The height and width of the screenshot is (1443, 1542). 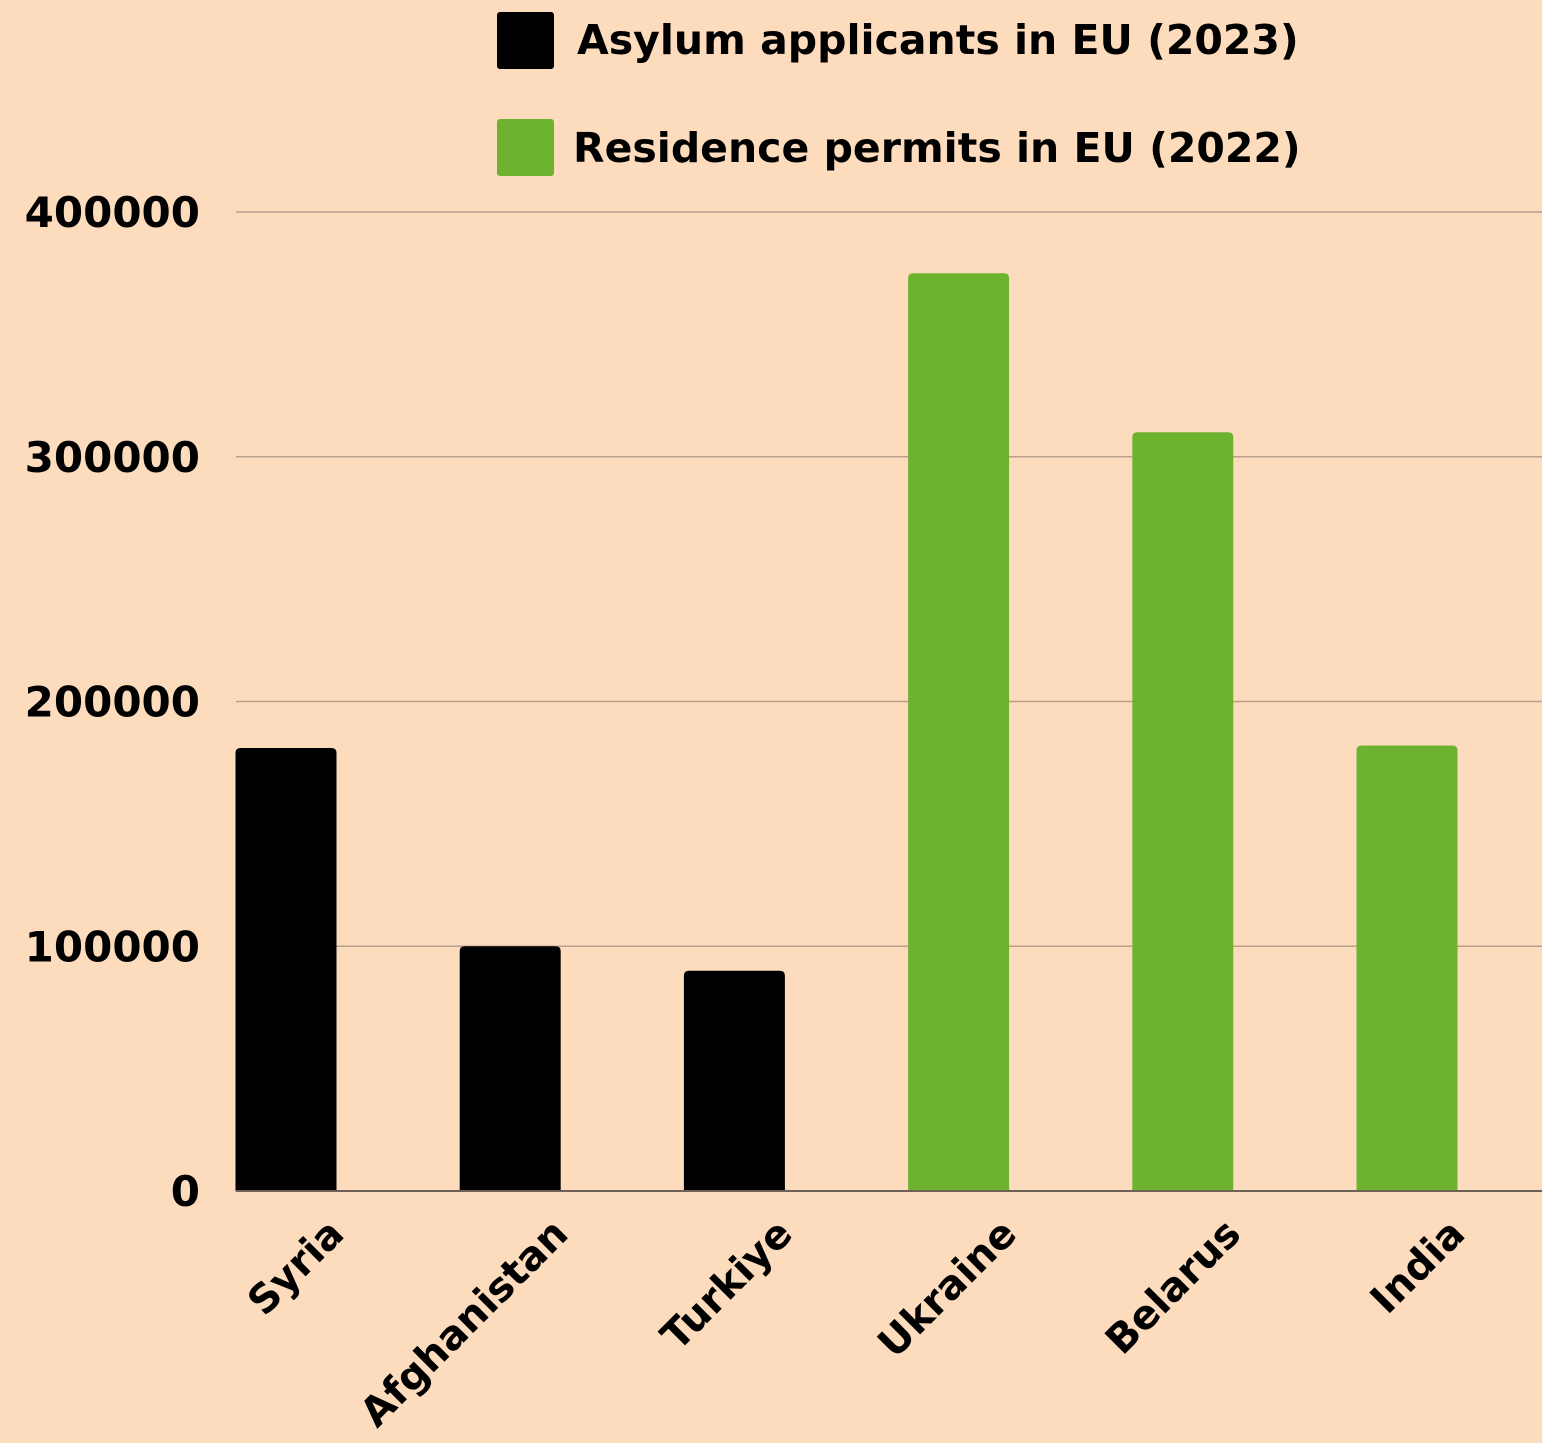 I want to click on x-tick-label-belarus: Belarus, so click(x=1173, y=1287).